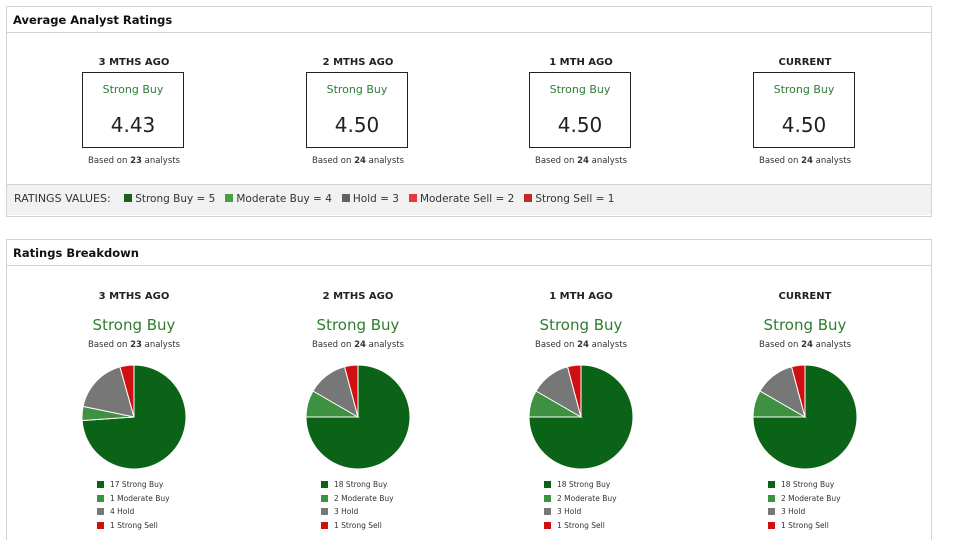 This screenshot has width=976, height=540. What do you see at coordinates (469, 253) in the screenshot?
I see `ratings-breakdown-title: Ratings Breakdown` at bounding box center [469, 253].